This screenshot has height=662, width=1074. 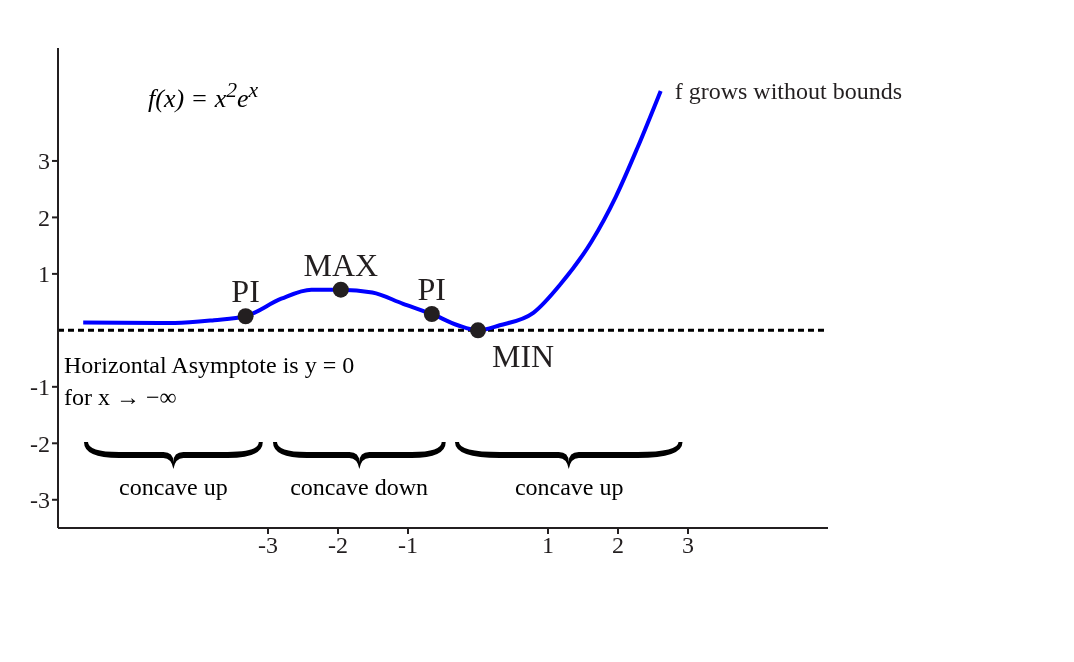 What do you see at coordinates (408, 545) in the screenshot?
I see `x-tick-label: -1` at bounding box center [408, 545].